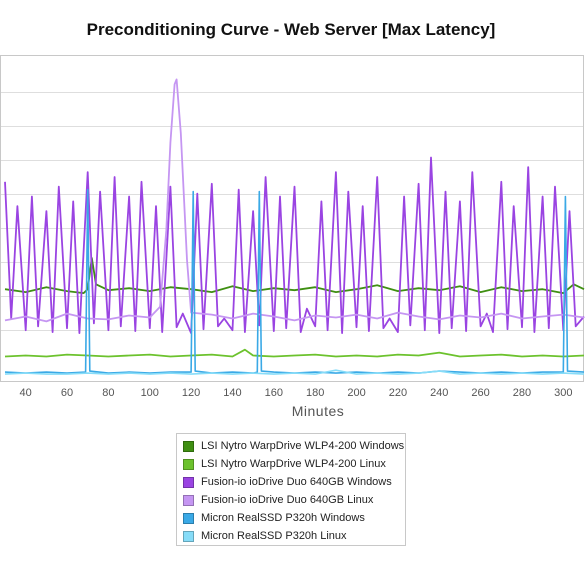 The height and width of the screenshot is (567, 585). I want to click on x-tick-label: 80, so click(108, 393).